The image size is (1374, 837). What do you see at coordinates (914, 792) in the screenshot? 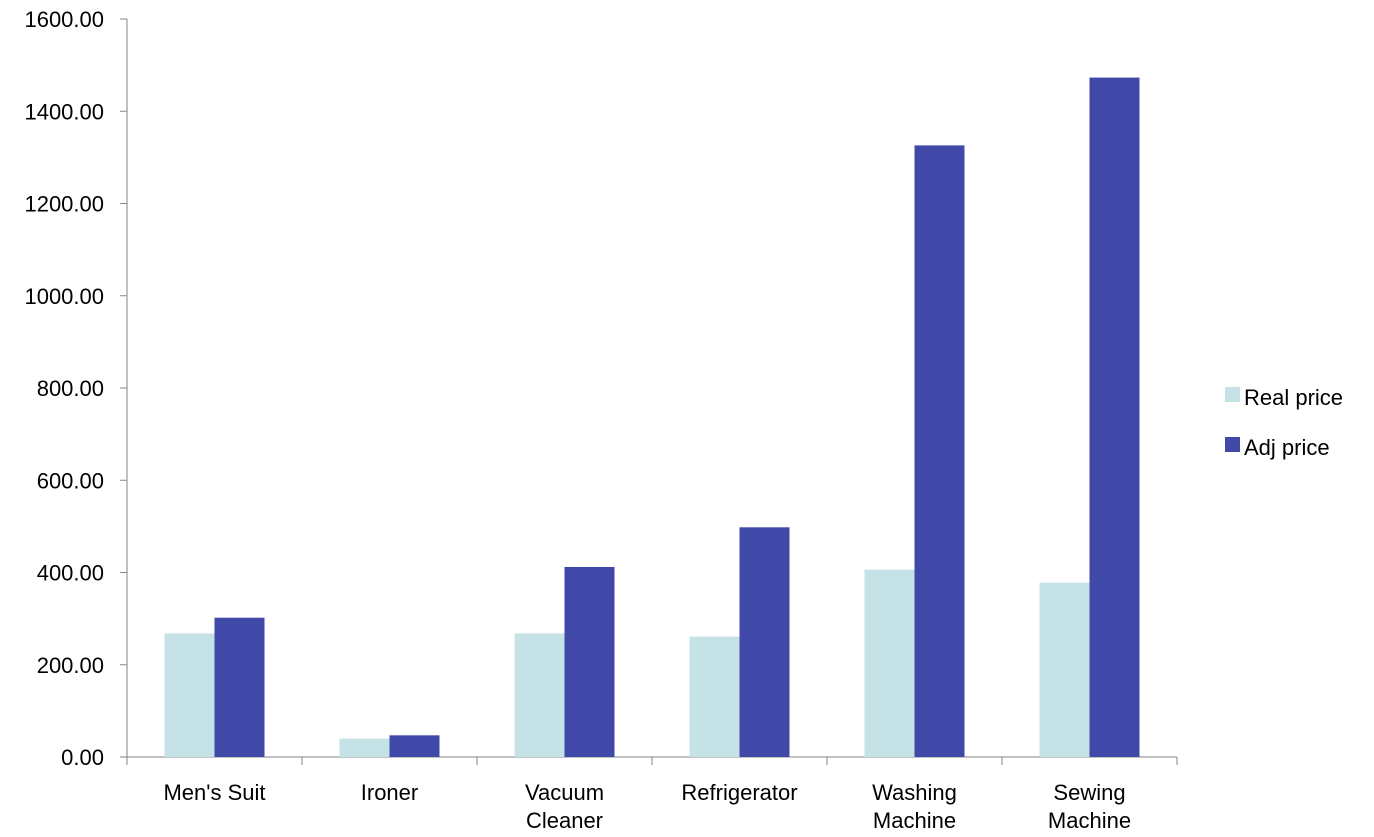
I see `x-category-label-line: Washing` at bounding box center [914, 792].